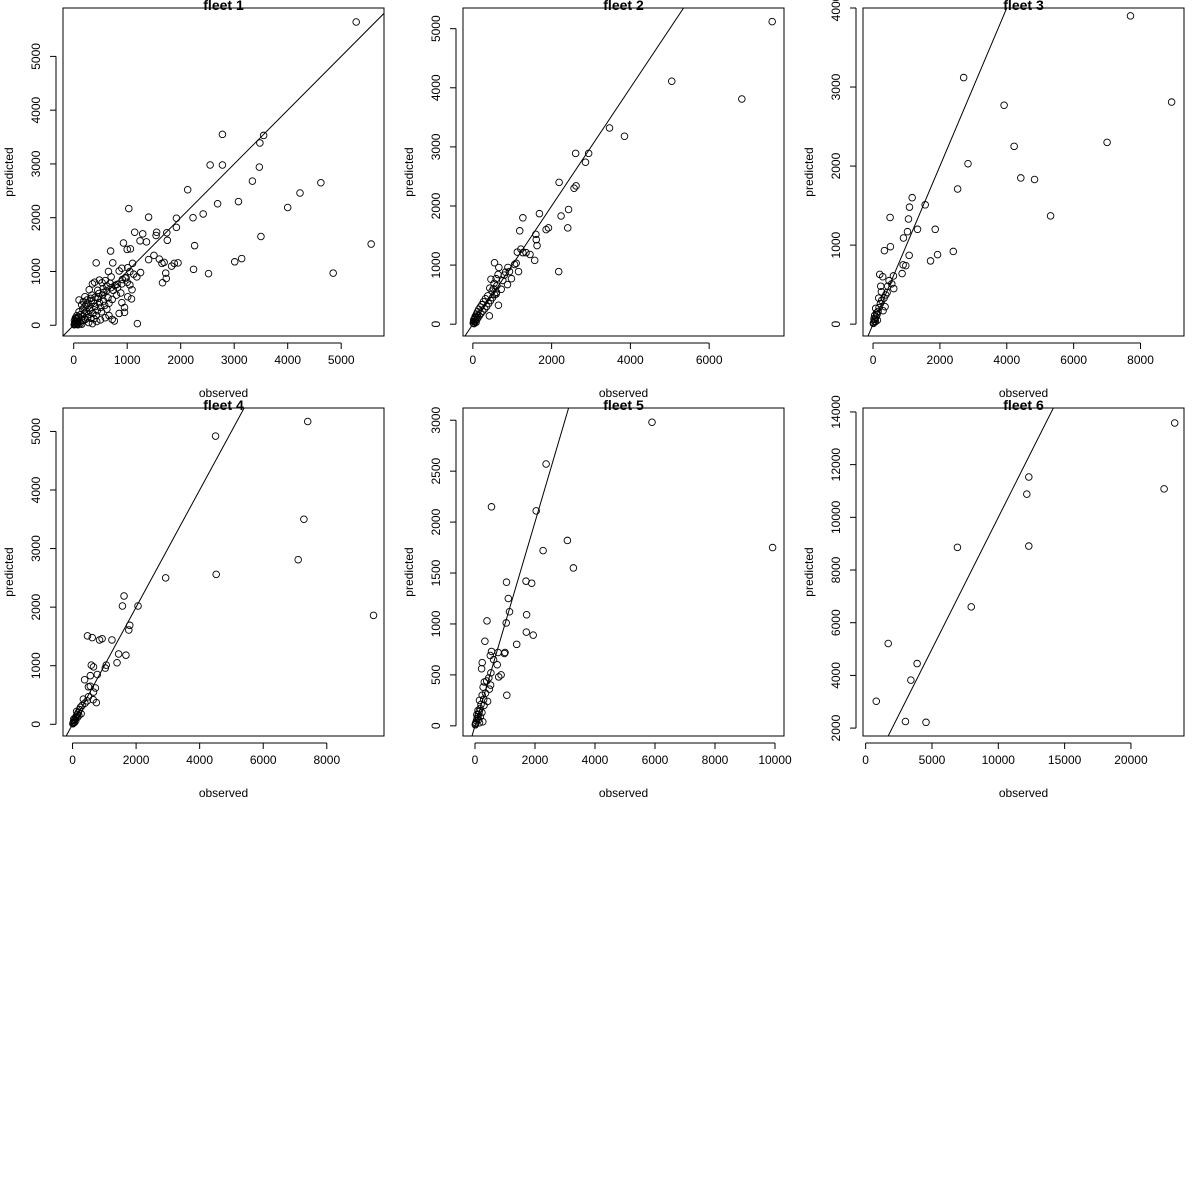  Describe the element at coordinates (436, 28) in the screenshot. I see `y-tick-label: 5000` at that location.